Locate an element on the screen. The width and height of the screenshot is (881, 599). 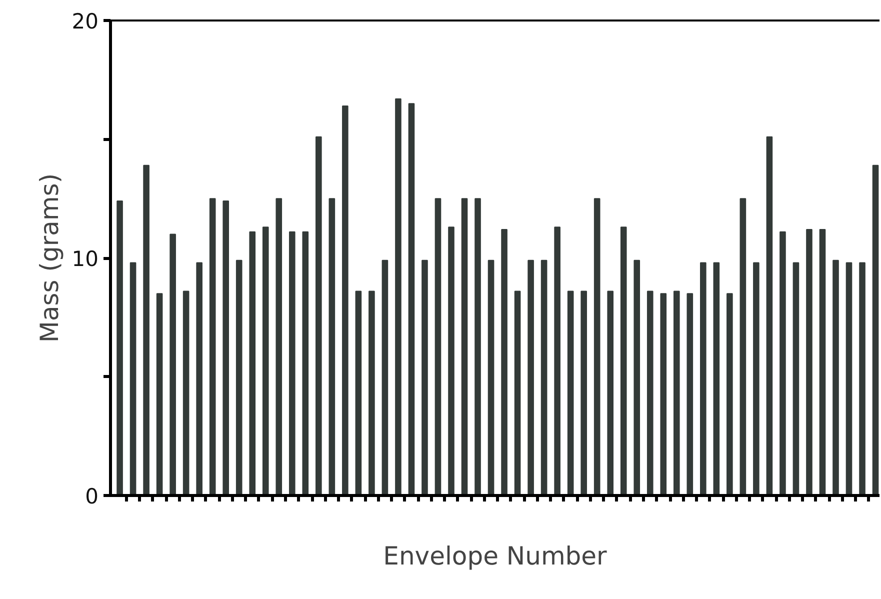
y-tick-label: 10 is located at coordinates (85, 259).